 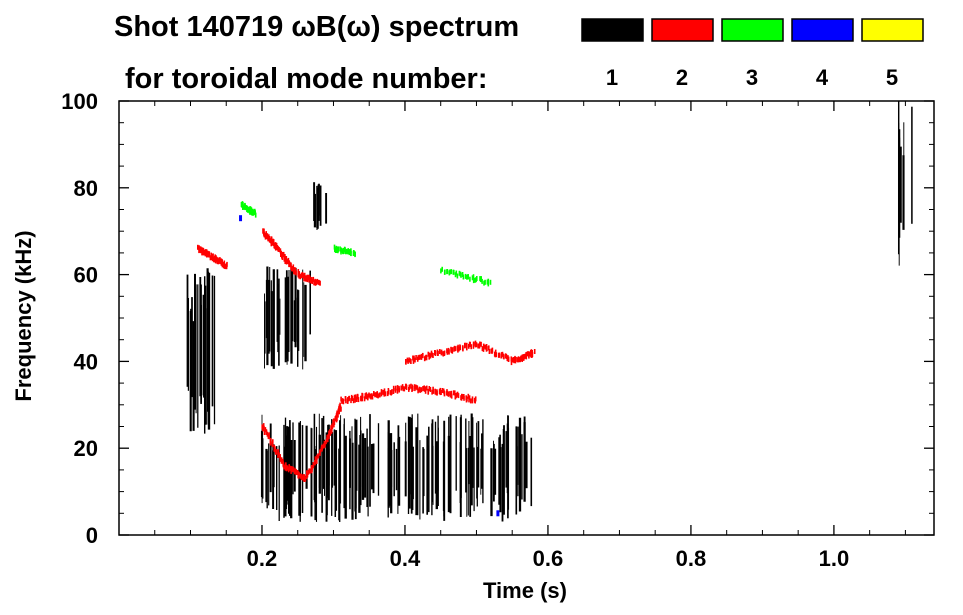 I want to click on x-axis-label: Time (s), so click(x=525, y=590).